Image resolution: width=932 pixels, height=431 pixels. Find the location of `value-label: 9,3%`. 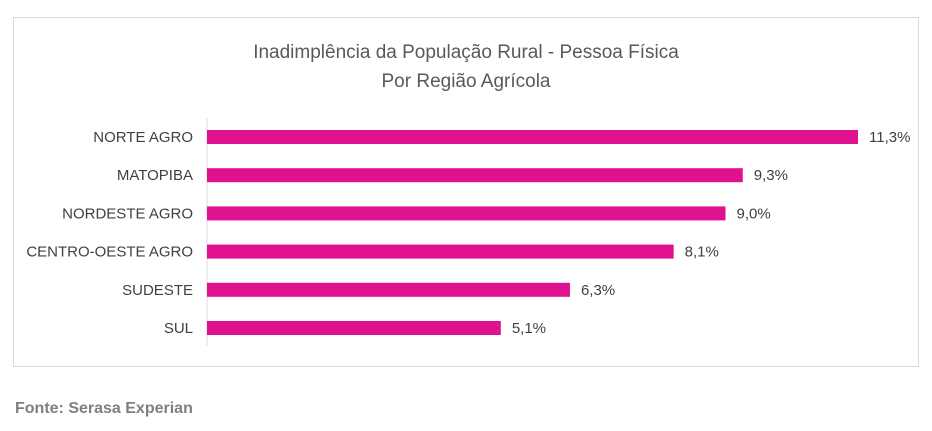

value-label: 9,3% is located at coordinates (771, 175).